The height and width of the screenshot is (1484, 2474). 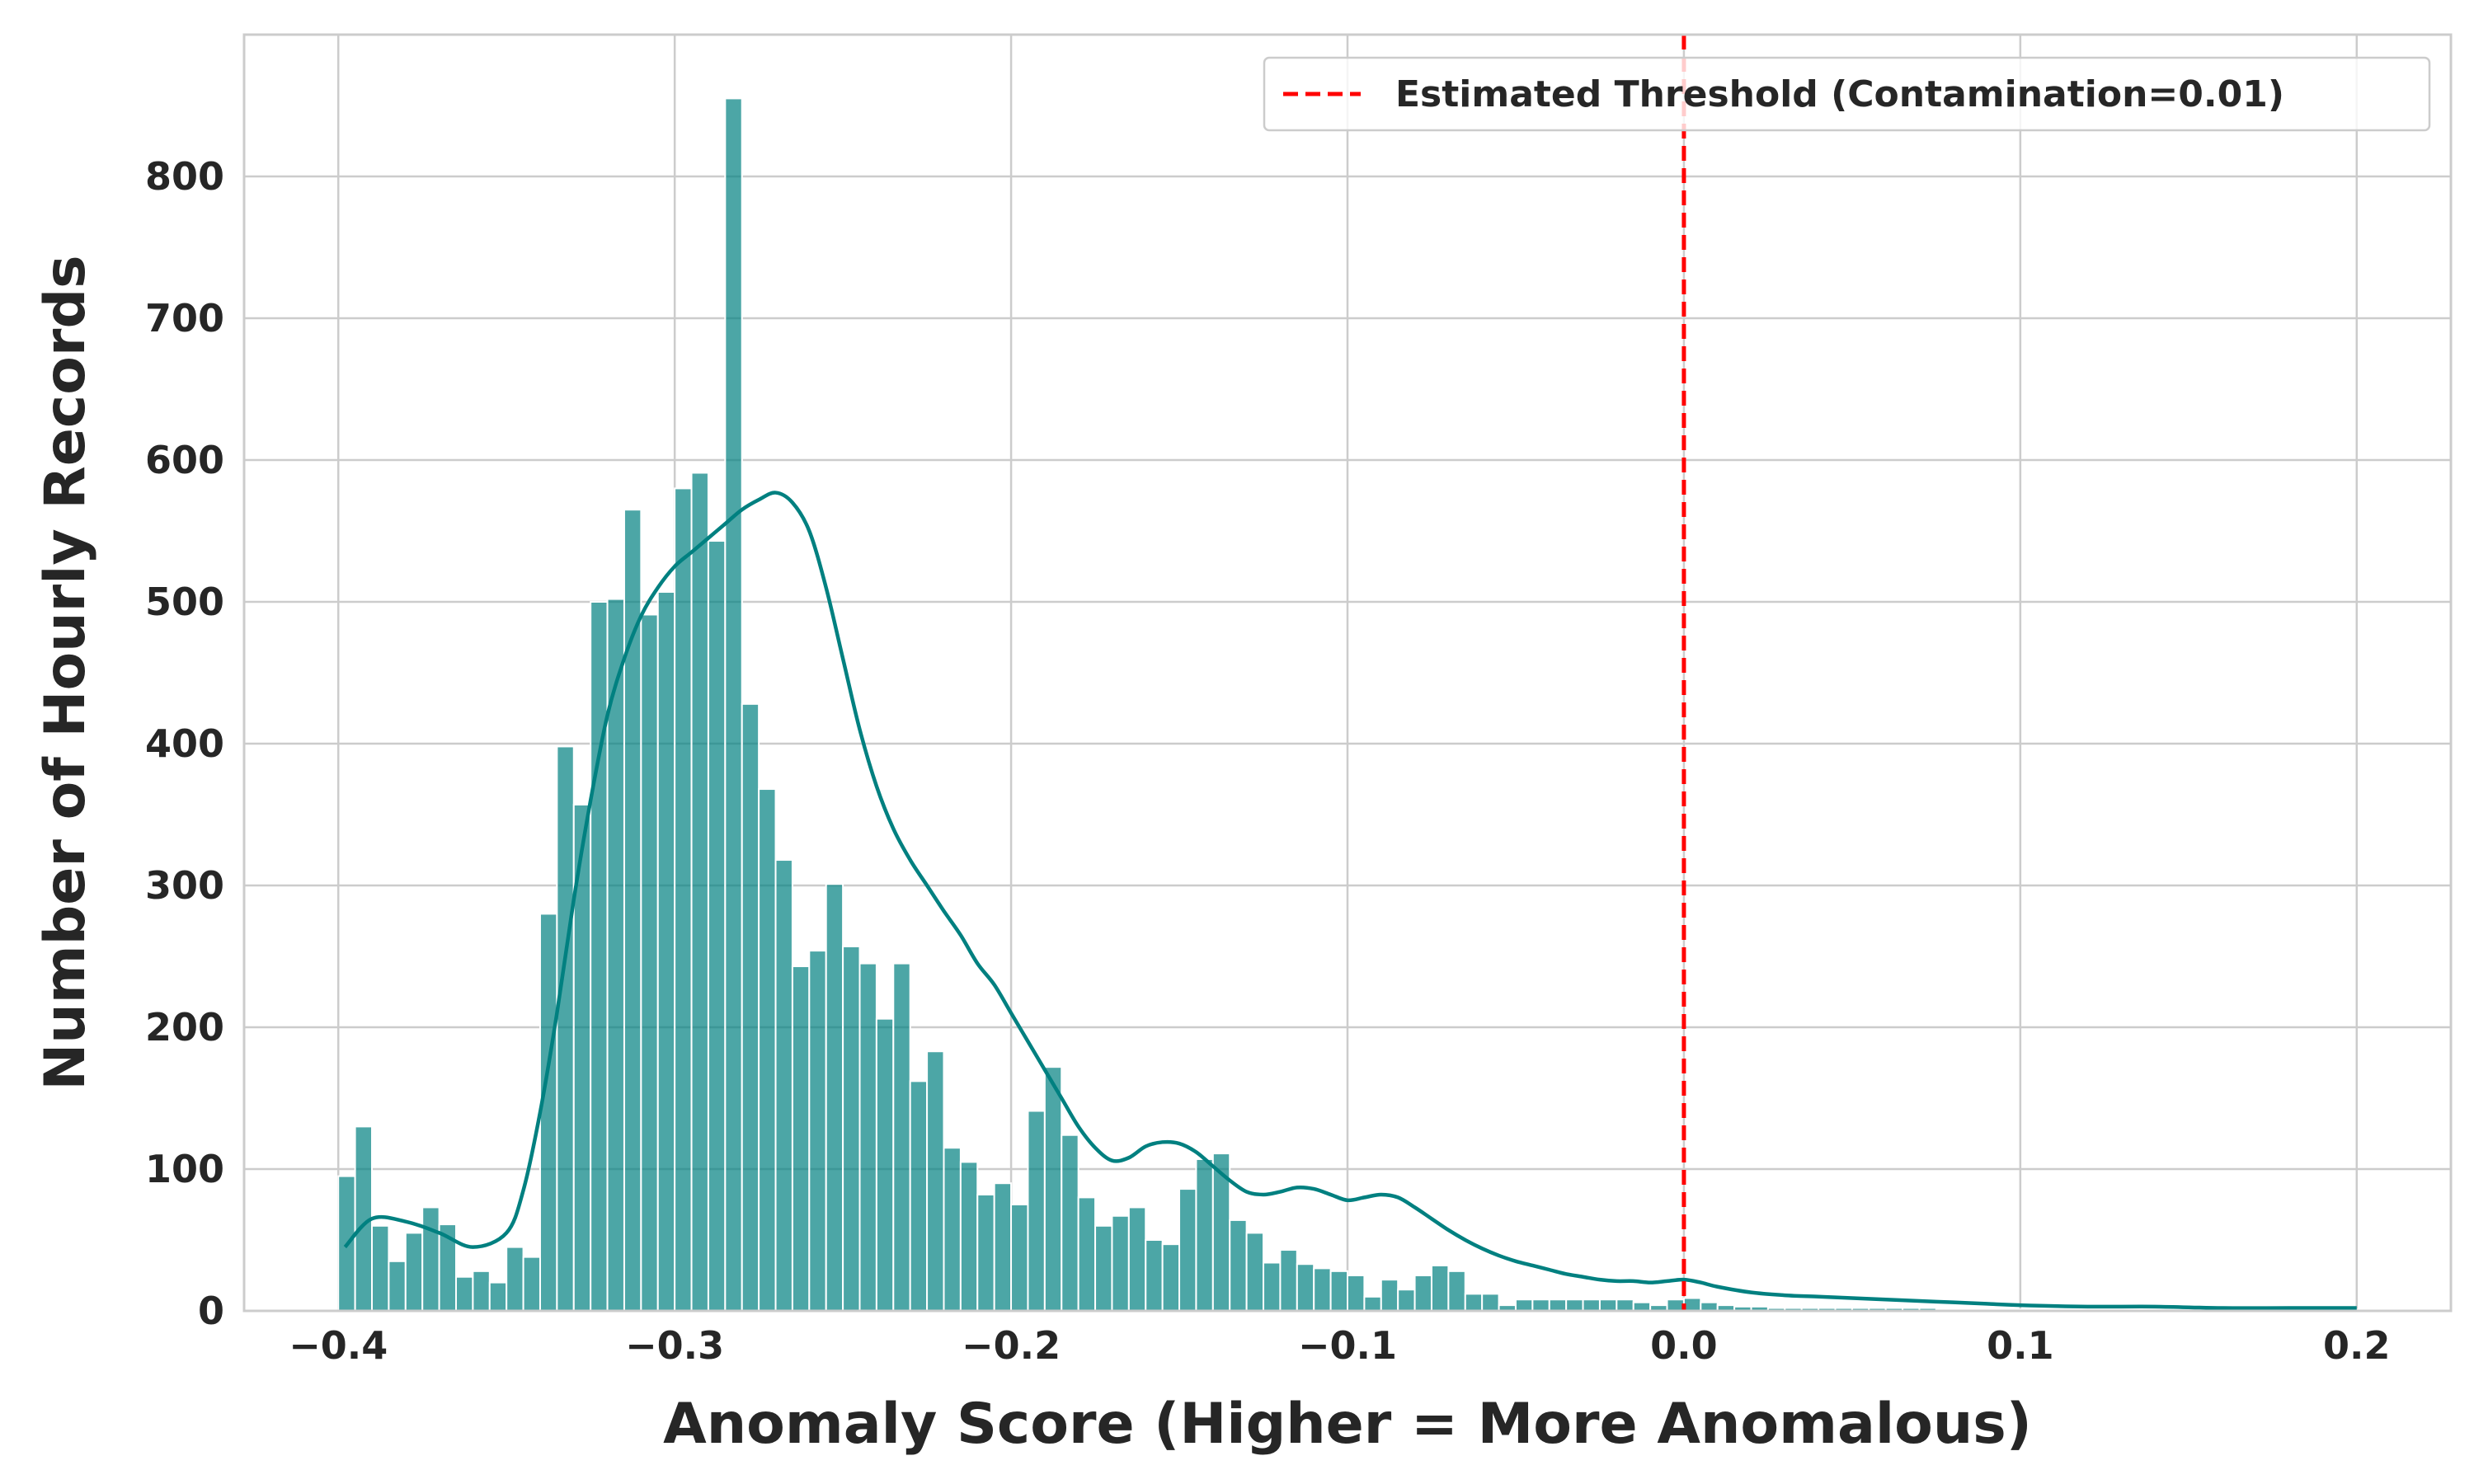 I want to click on y-axis-label: Number of Hourly Records, so click(x=65, y=672).